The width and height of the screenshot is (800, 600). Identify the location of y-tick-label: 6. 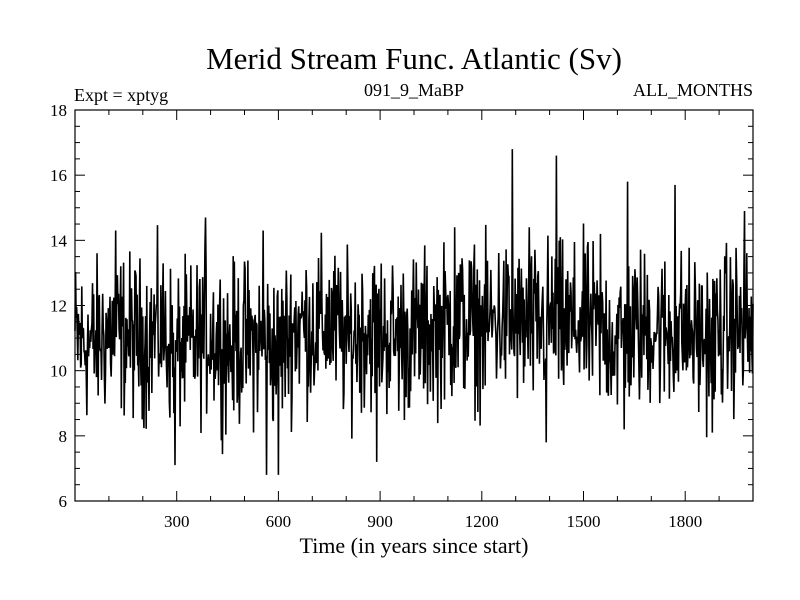
(63, 501).